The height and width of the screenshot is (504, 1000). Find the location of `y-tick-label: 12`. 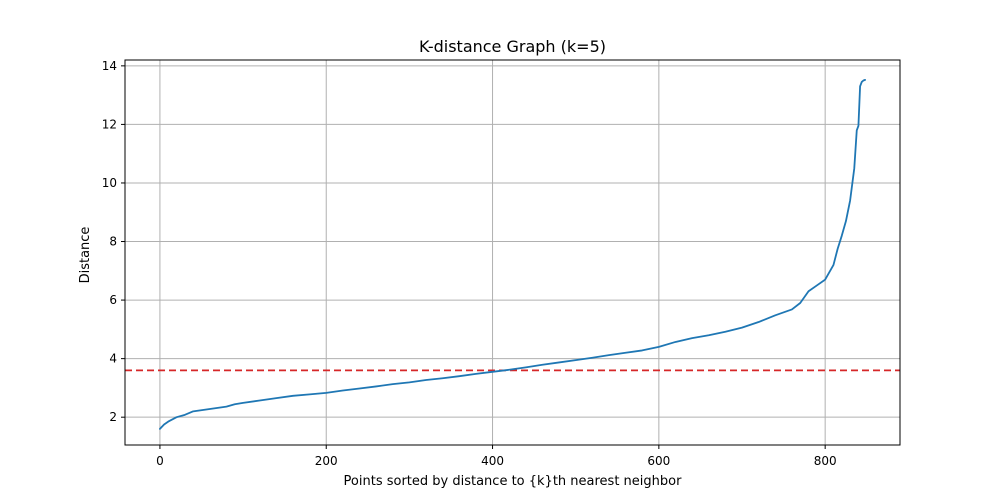

y-tick-label: 12 is located at coordinates (109, 124).